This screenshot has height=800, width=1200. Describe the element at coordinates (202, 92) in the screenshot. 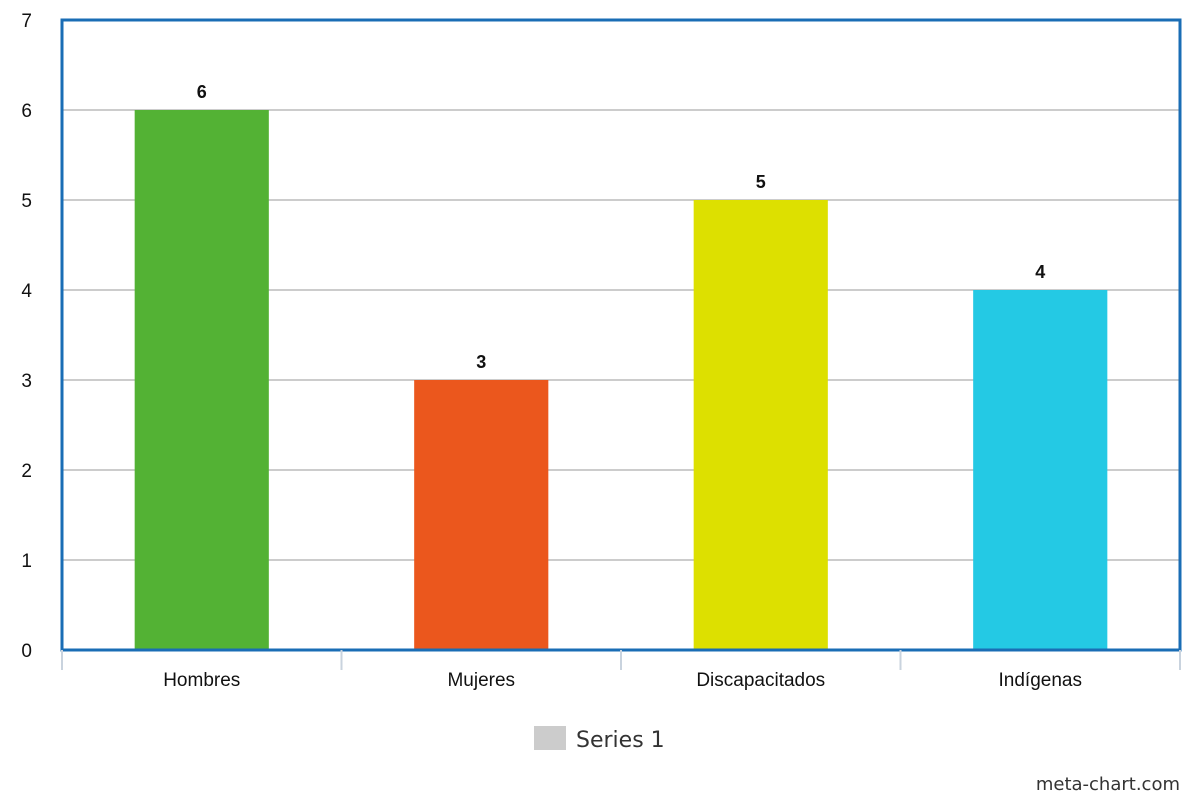

I see `data-label-hombres: 6` at that location.